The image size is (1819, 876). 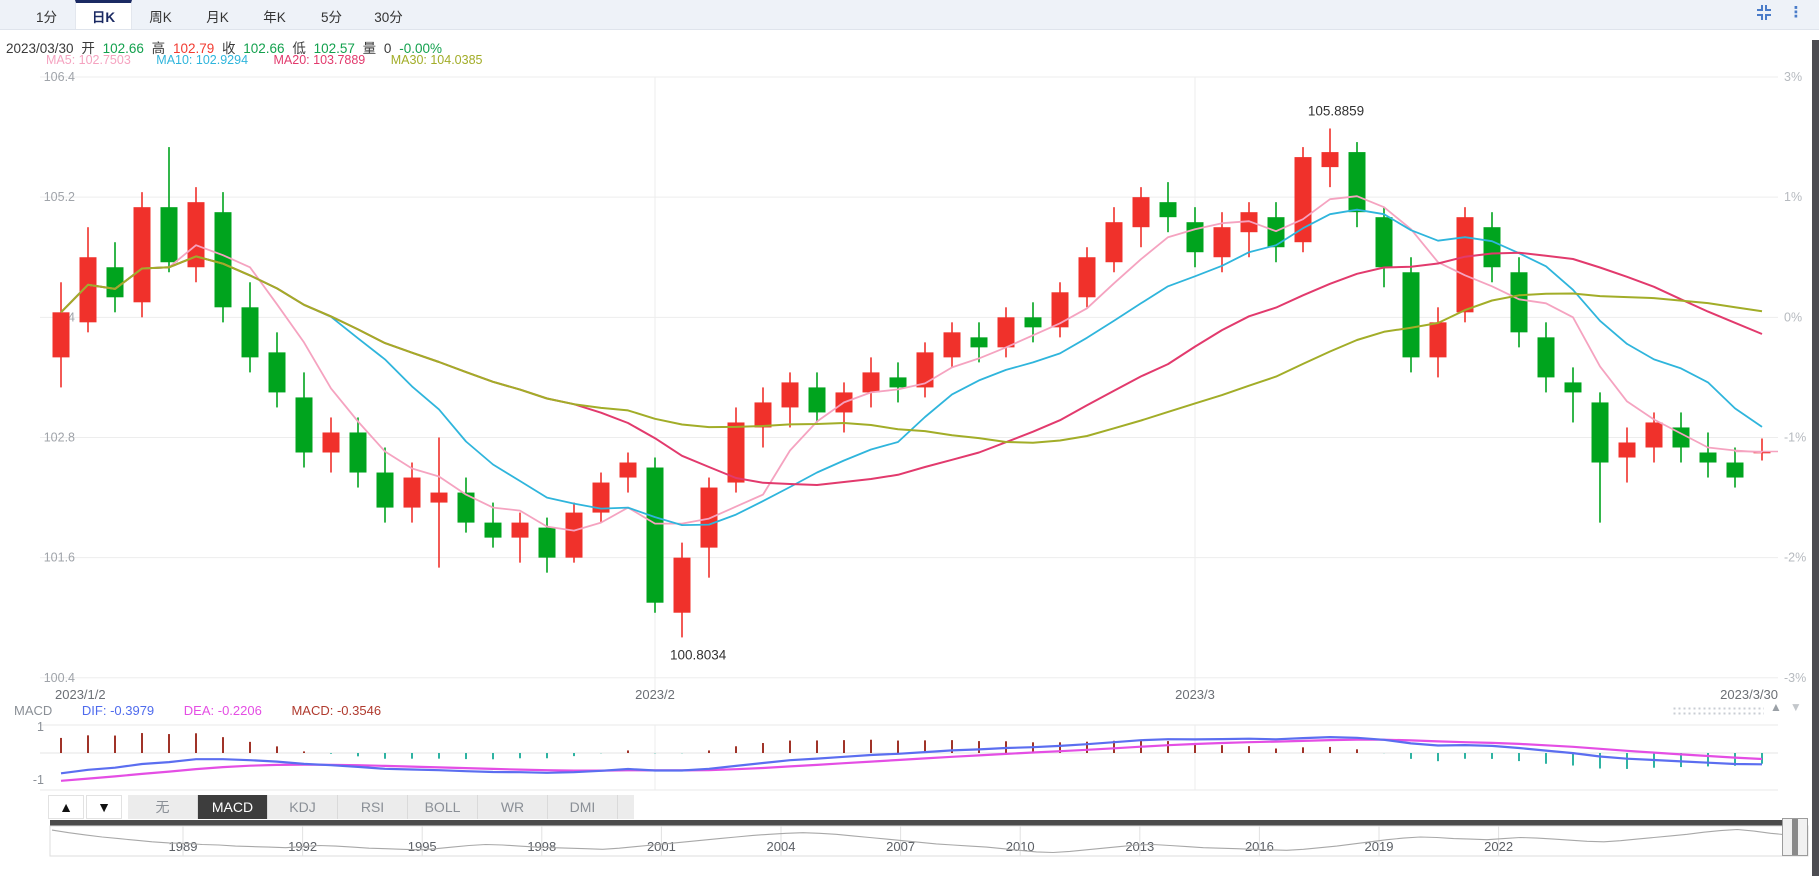 What do you see at coordinates (299, 48) in the screenshot?
I see `low-label: 低` at bounding box center [299, 48].